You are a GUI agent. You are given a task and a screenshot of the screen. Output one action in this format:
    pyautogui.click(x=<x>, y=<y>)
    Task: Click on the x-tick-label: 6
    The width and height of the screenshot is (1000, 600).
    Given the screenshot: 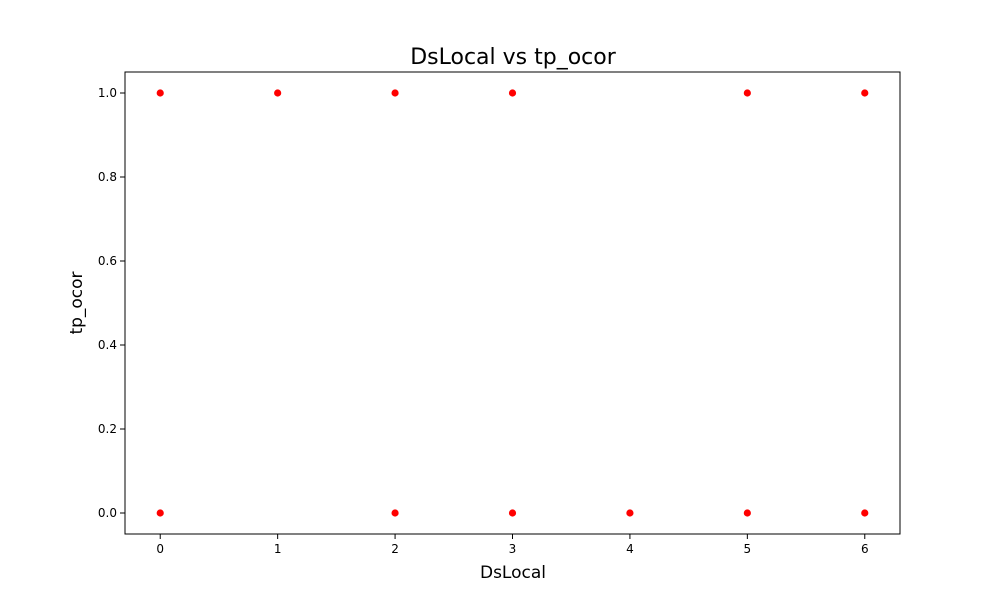 What is the action you would take?
    pyautogui.click(x=865, y=549)
    